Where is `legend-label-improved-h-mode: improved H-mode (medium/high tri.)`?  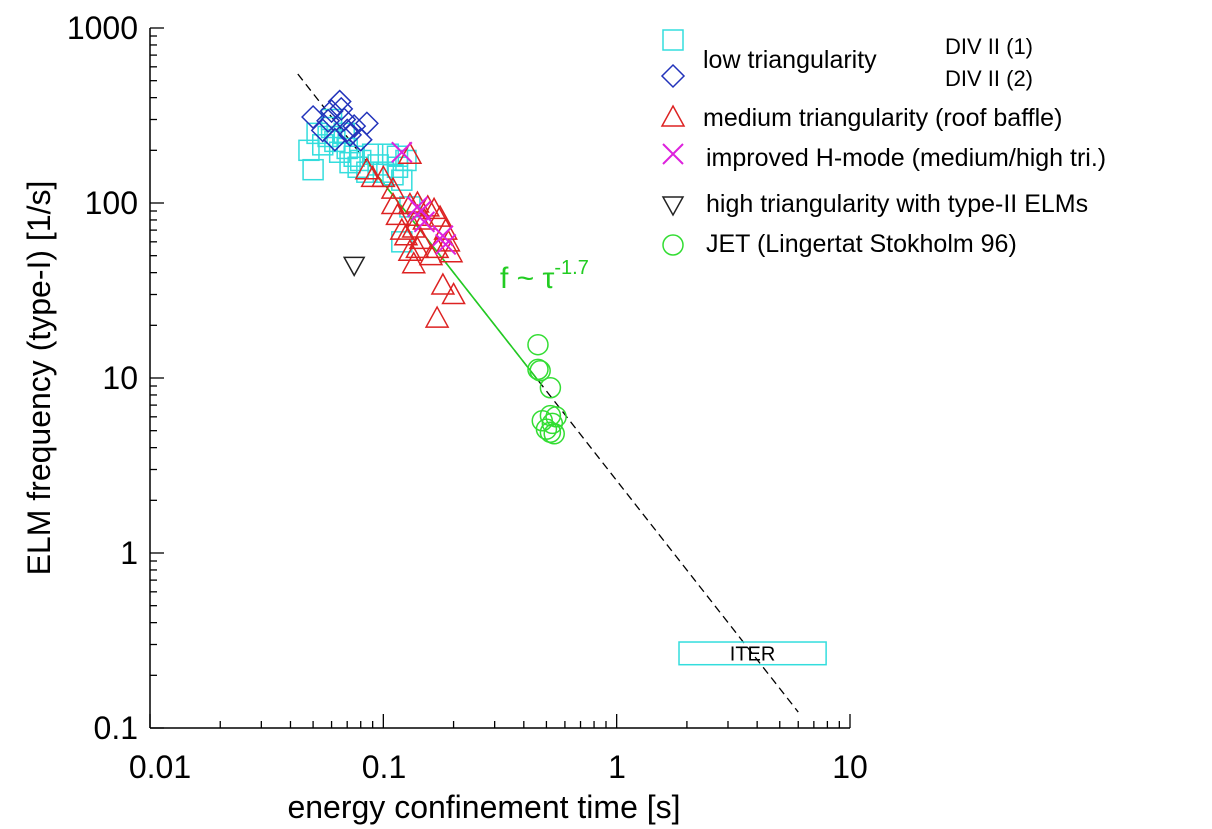
legend-label-improved-h-mode: improved H-mode (medium/high tri.) is located at coordinates (906, 158).